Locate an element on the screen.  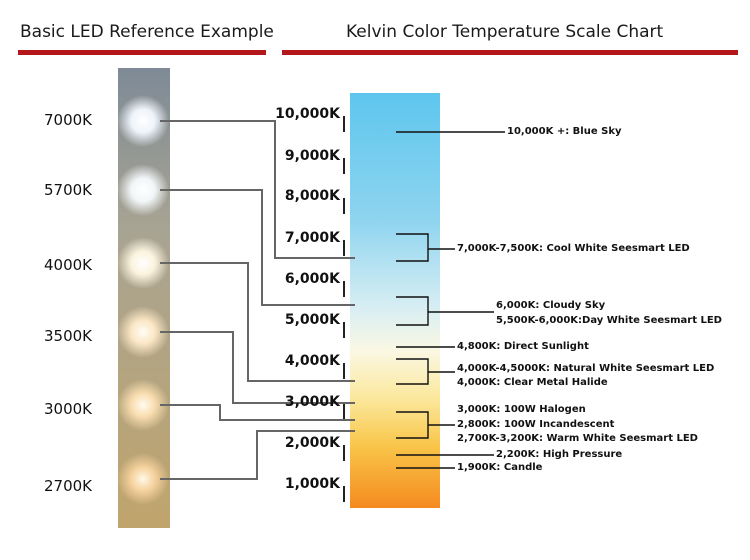
scale-label-8000k: 8,000K is located at coordinates (312, 196).